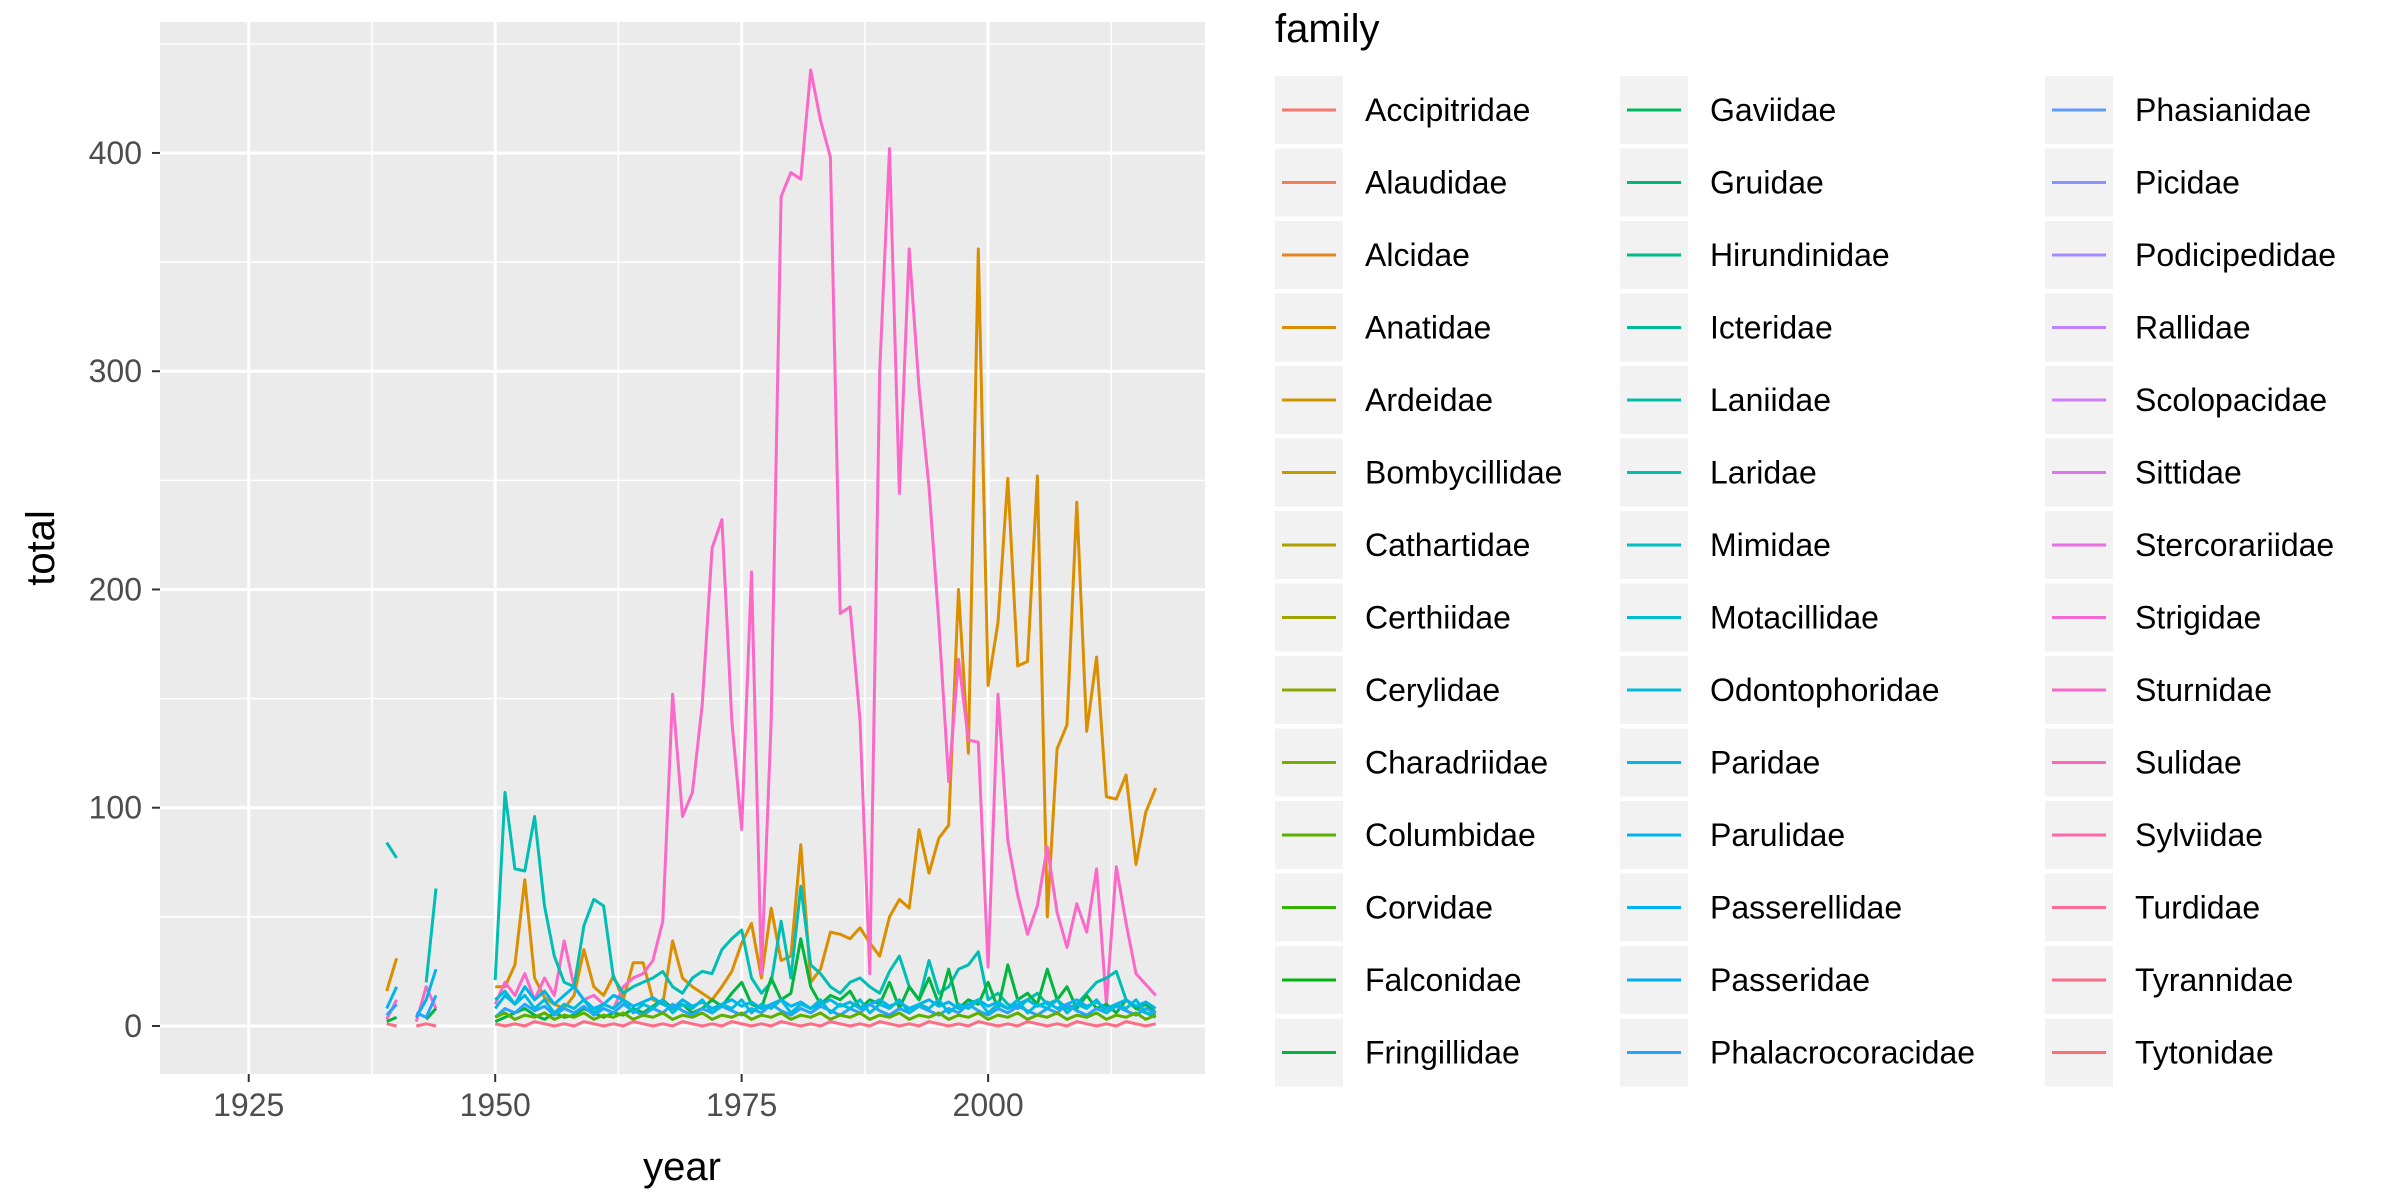 The image size is (2400, 1200). What do you see at coordinates (1825, 690) in the screenshot?
I see `legend-label: Odontophoridae` at bounding box center [1825, 690].